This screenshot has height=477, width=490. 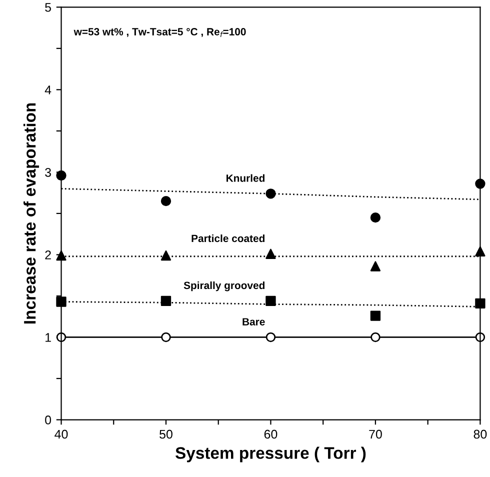 What do you see at coordinates (48, 337) in the screenshot?
I see `y-tick-label: 1` at bounding box center [48, 337].